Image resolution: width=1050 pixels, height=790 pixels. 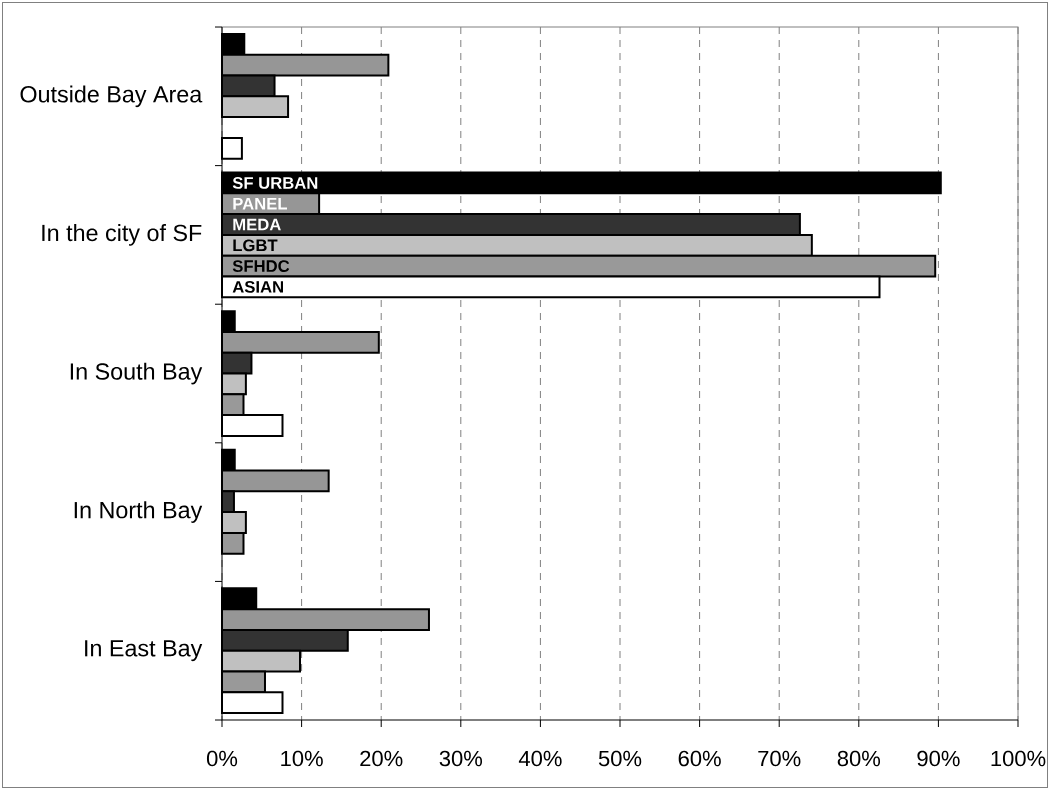 What do you see at coordinates (938, 758) in the screenshot?
I see `x-tick-label: 90%` at bounding box center [938, 758].